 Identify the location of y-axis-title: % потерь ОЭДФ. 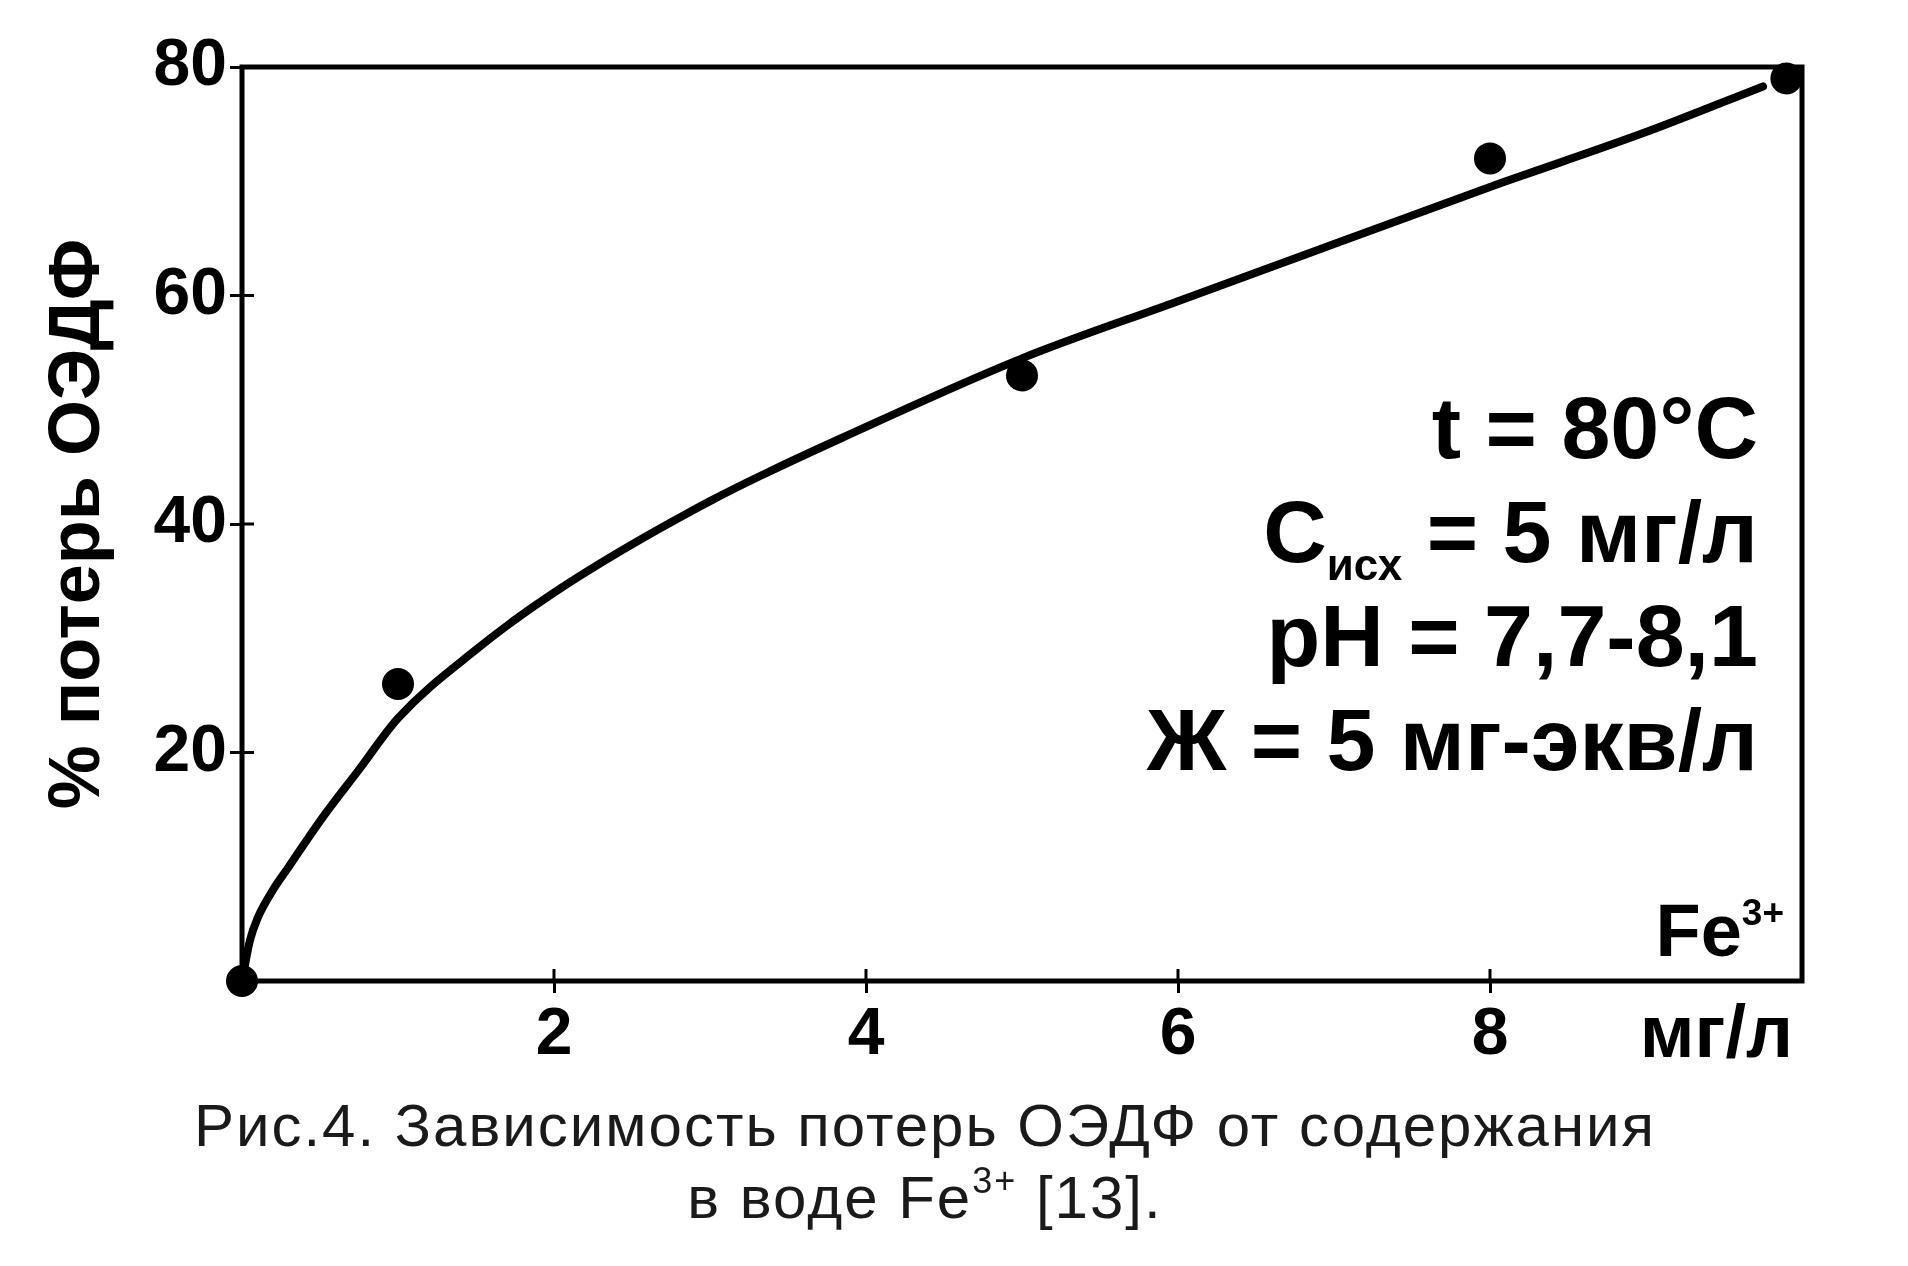
(74, 524).